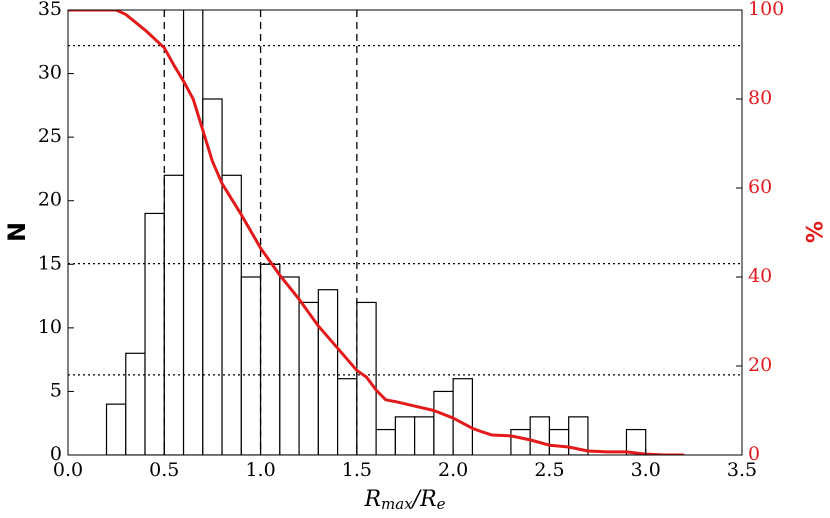  I want to click on y-tick-label: 15, so click(50, 263).